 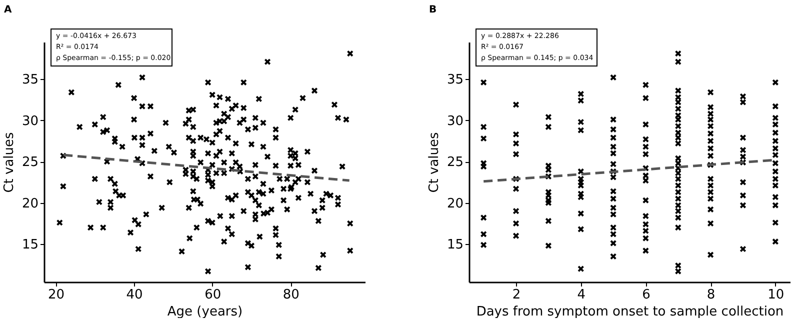 I want to click on x-tick-label: 6, so click(x=646, y=295).